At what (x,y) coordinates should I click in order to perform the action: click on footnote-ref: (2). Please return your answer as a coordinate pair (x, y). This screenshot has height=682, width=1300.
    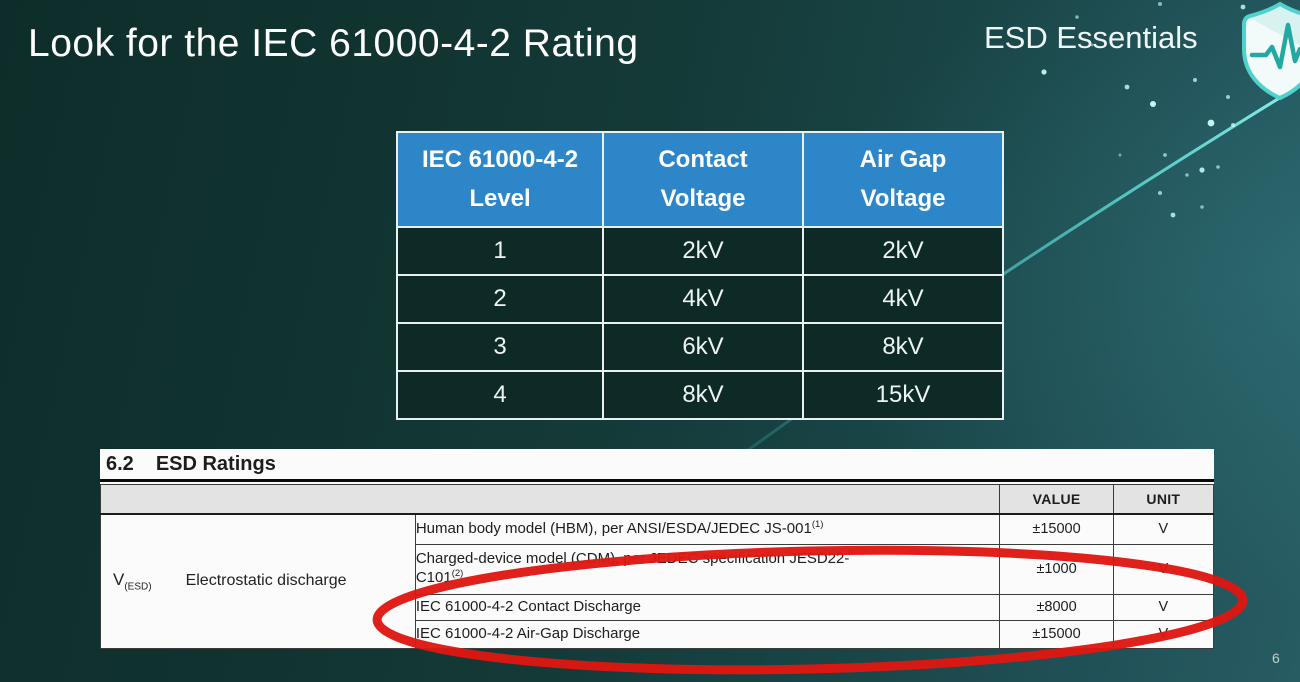
    Looking at the image, I should click on (457, 573).